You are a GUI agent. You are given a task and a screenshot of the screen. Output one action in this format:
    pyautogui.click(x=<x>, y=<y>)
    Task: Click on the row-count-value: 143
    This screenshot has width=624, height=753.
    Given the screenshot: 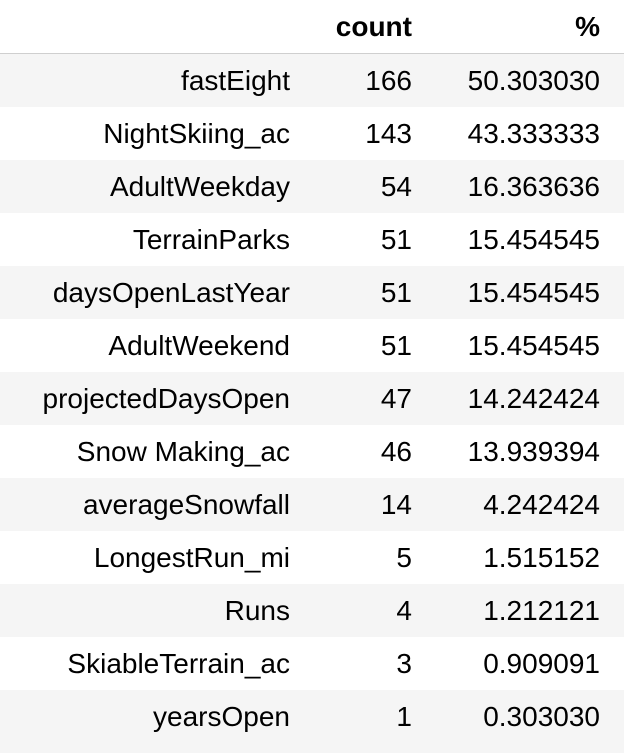 What is the action you would take?
    pyautogui.click(x=388, y=133)
    